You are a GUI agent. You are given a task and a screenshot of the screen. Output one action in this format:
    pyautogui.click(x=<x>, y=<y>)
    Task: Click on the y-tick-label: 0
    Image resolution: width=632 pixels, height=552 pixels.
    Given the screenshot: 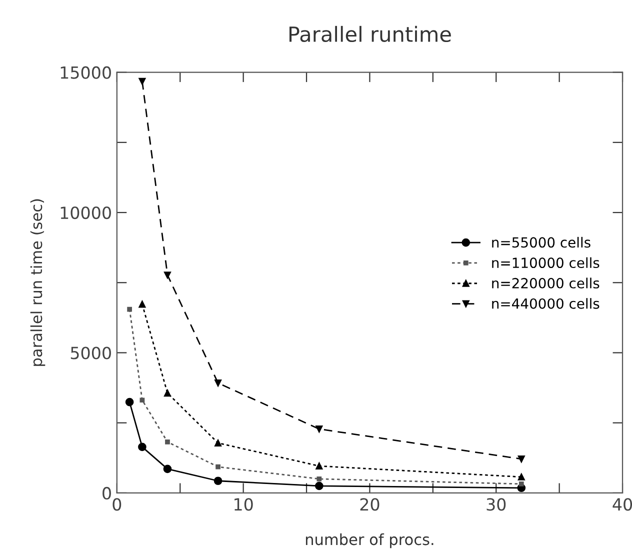 What is the action you would take?
    pyautogui.click(x=106, y=493)
    